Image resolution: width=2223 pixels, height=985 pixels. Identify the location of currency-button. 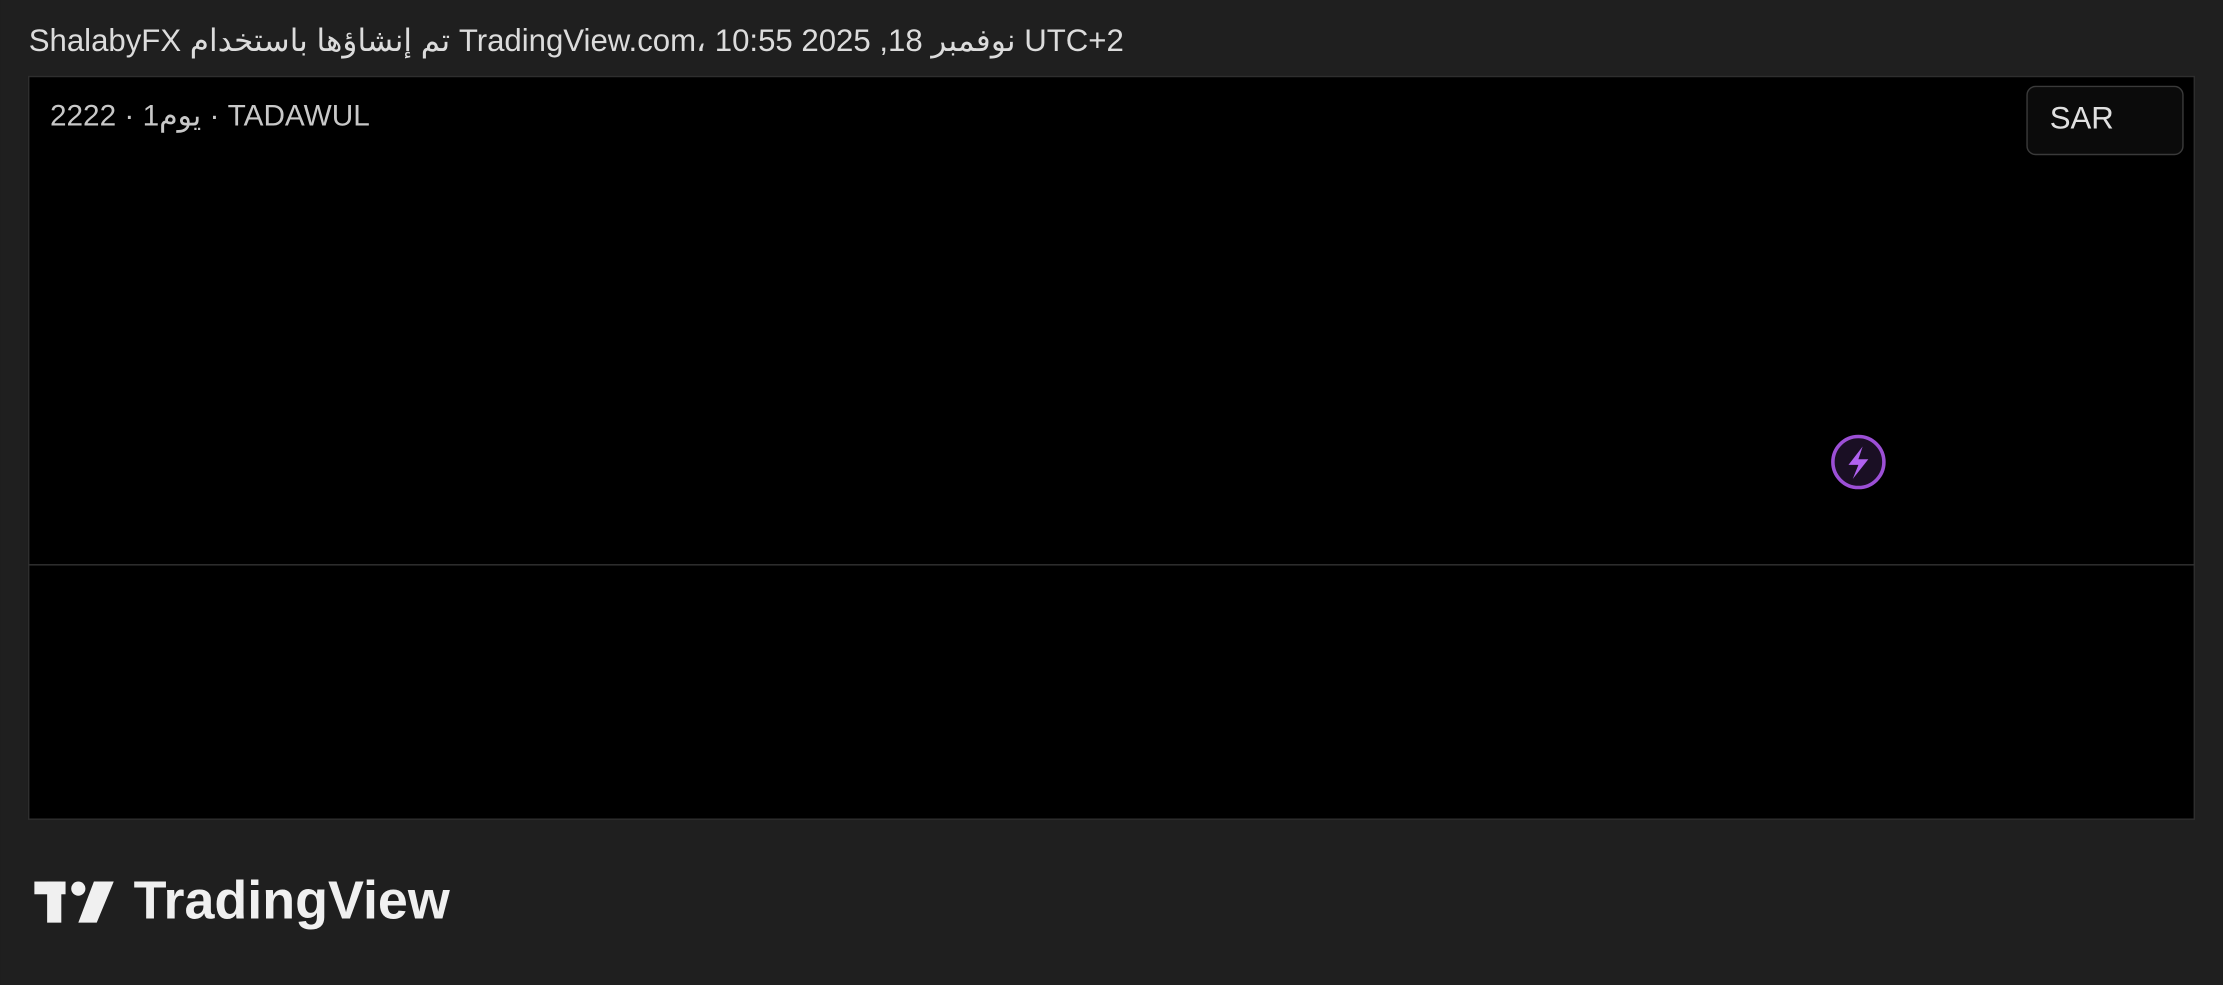
(2105, 120).